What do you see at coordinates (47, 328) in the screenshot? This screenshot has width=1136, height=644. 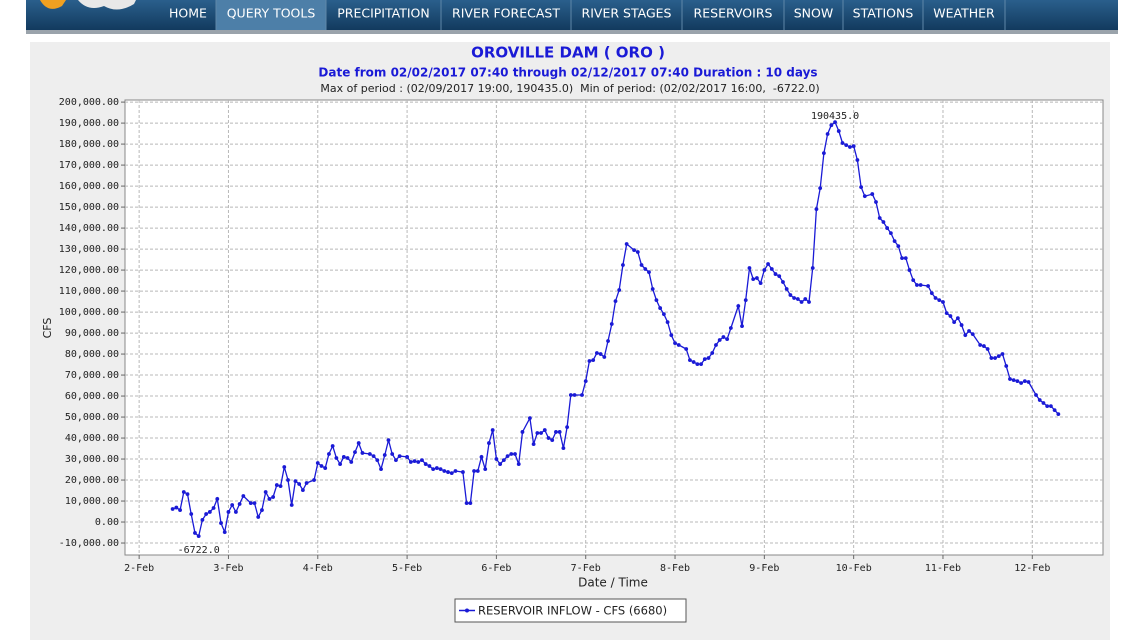 I see `y-axis-label: CFS` at bounding box center [47, 328].